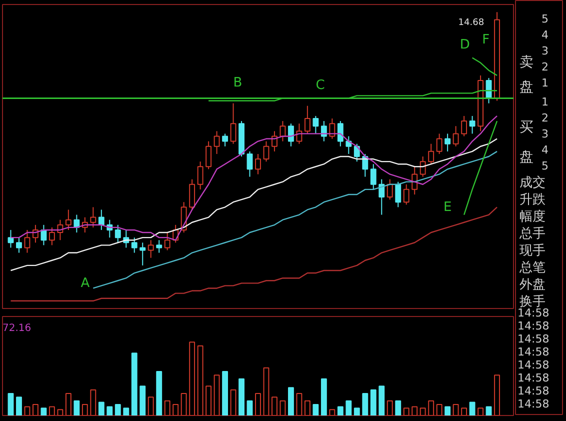  Describe the element at coordinates (85, 283) in the screenshot. I see `text: A` at that location.